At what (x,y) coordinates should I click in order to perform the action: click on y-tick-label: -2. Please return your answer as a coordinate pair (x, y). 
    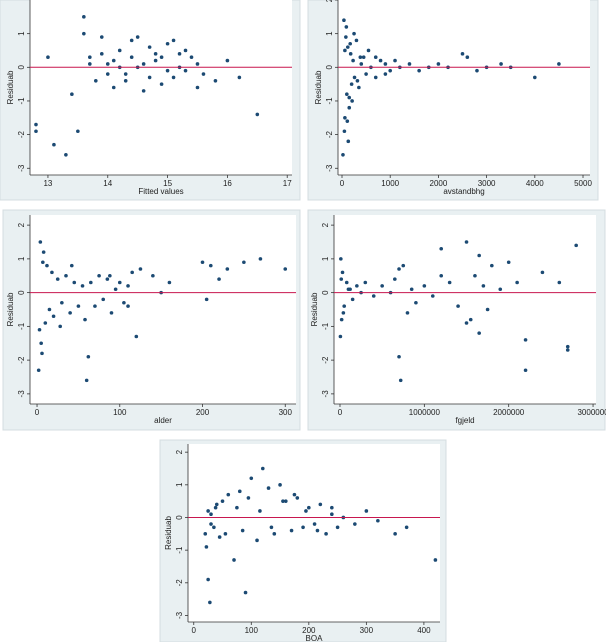
    Looking at the image, I should click on (325, 360).